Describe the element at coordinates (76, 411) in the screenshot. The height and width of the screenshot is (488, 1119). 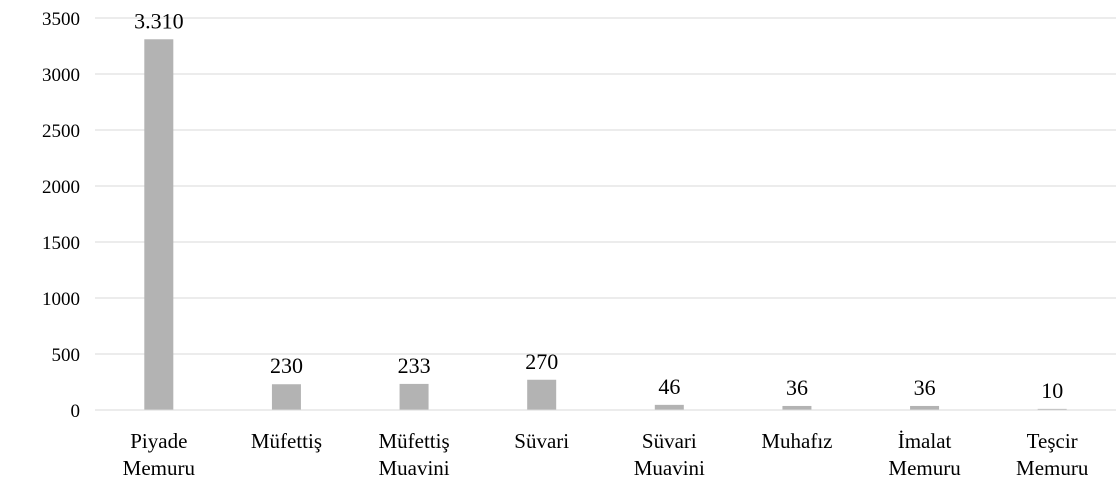
I see `y-tick-label: 0` at that location.